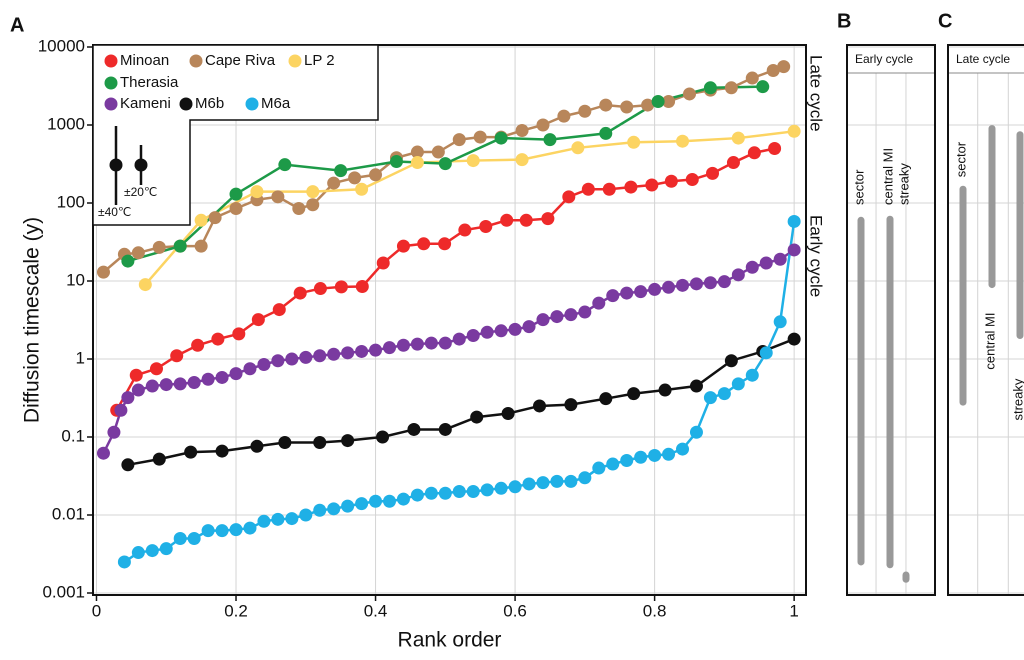 This screenshot has width=1024, height=660. I want to click on annotation: ±40℃, so click(114, 212).